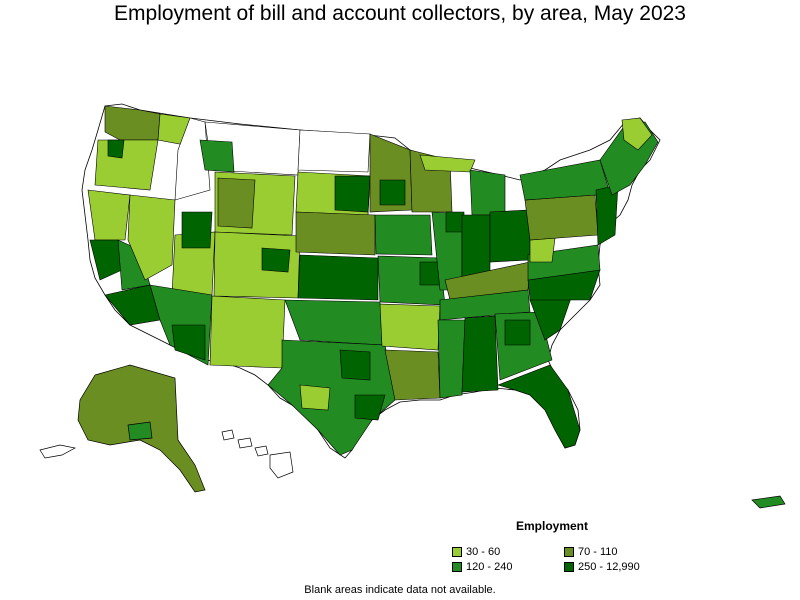  Describe the element at coordinates (480, 354) in the screenshot. I see `region-al` at that location.